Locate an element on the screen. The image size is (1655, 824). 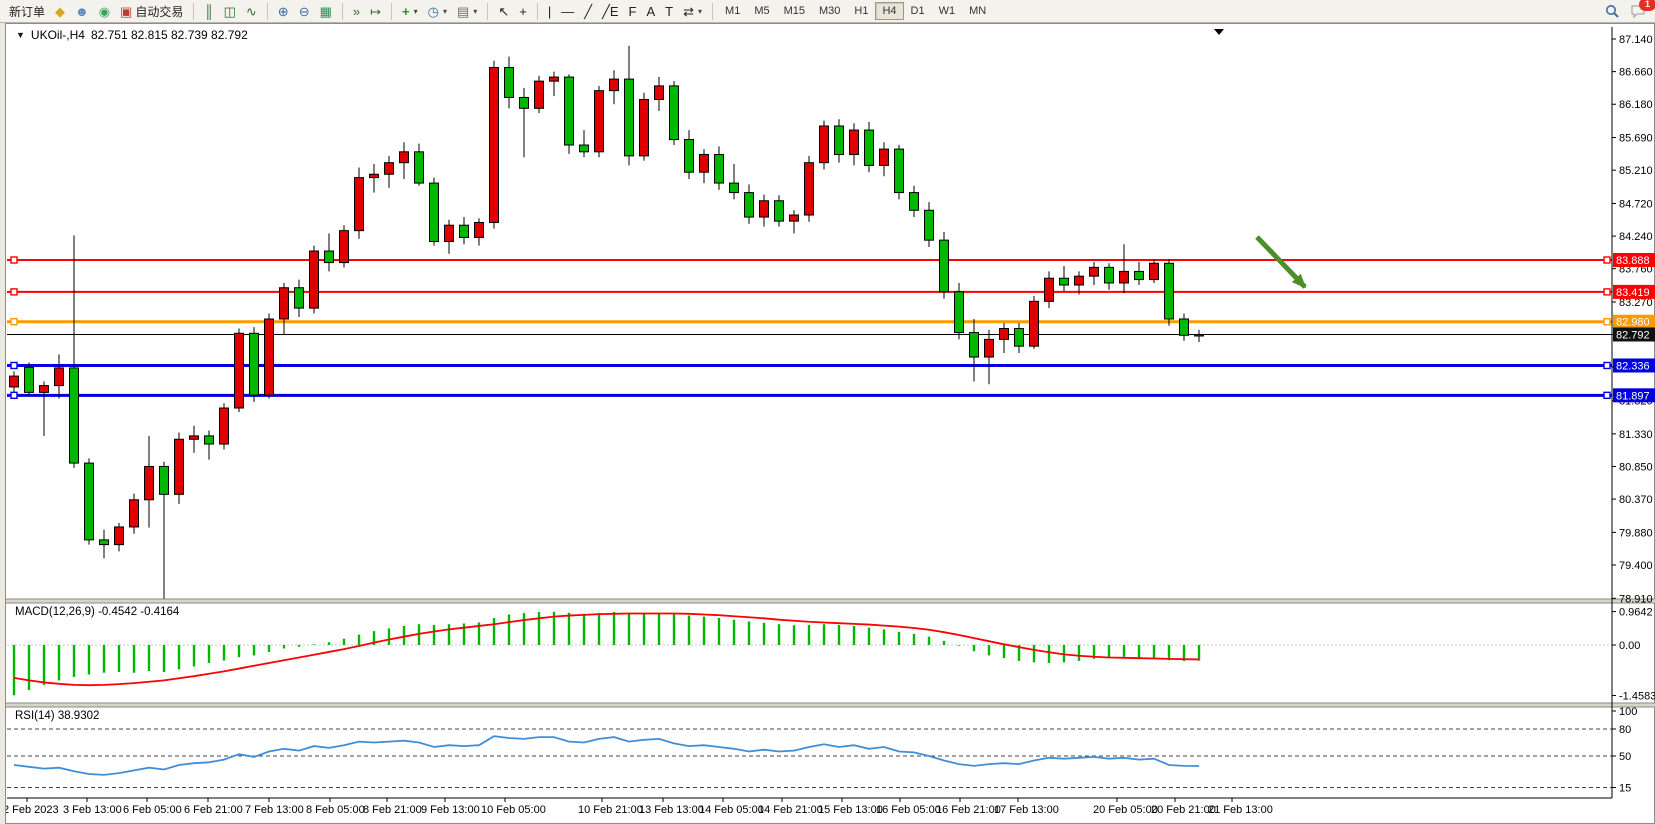
date-tick-label: 20 Feb 05:00 is located at coordinates (1125, 810).